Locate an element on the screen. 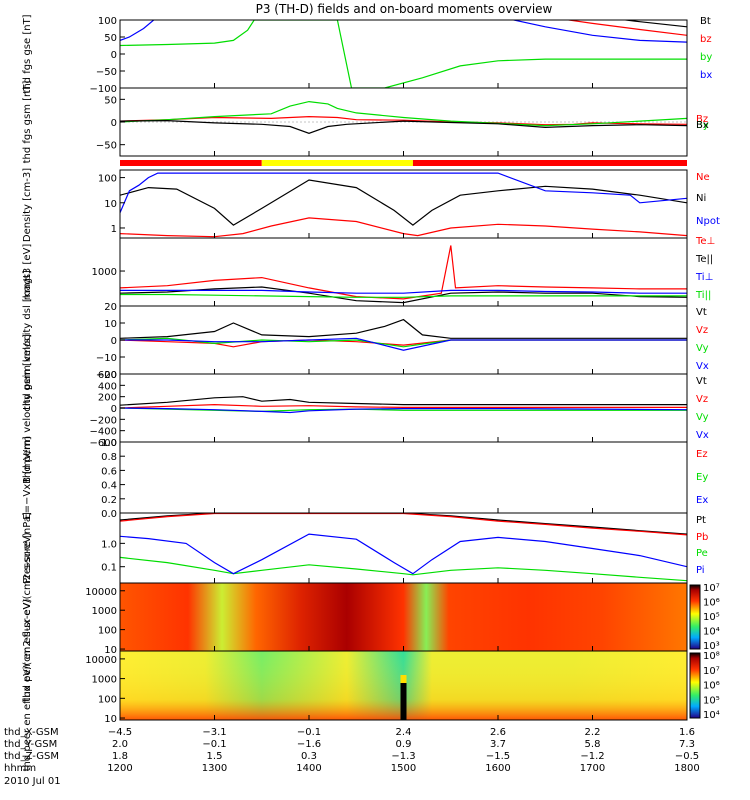 This screenshot has height=800, width=750. xaxis-value-6-2: −0.5 is located at coordinates (687, 756).